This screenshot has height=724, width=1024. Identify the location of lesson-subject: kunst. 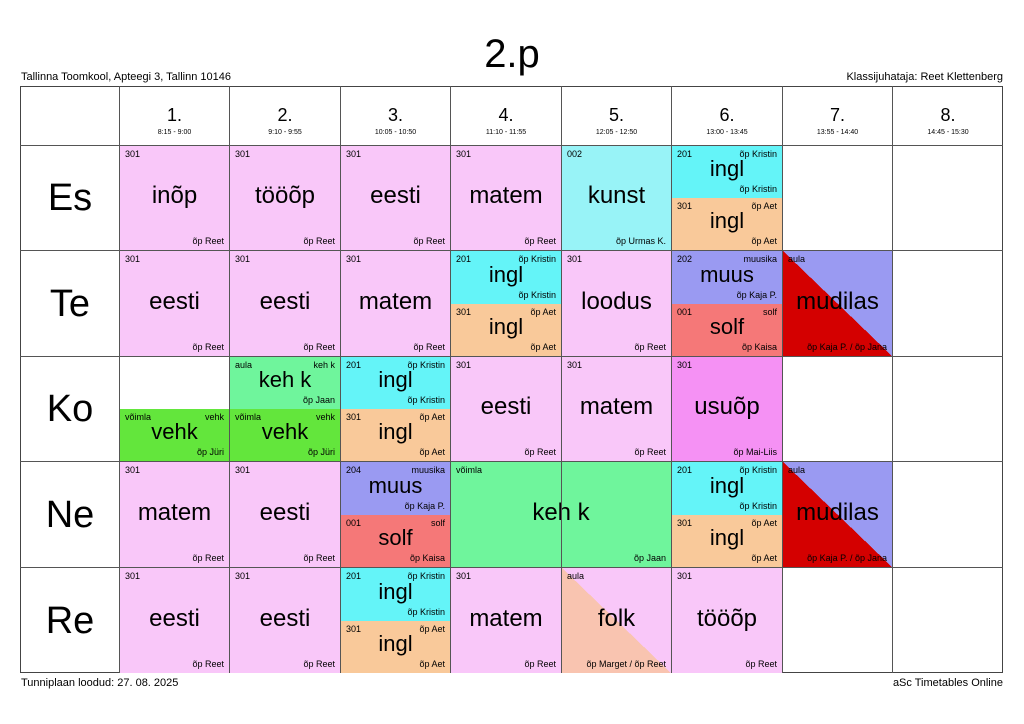
(616, 195).